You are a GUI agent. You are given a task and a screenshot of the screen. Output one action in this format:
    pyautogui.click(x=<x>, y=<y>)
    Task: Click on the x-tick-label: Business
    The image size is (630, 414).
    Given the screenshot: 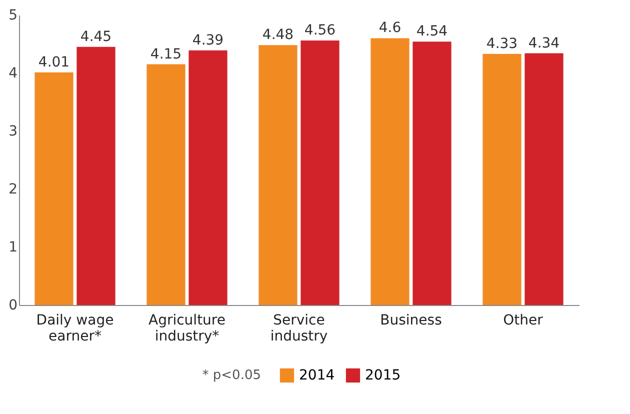 What is the action you would take?
    pyautogui.click(x=411, y=320)
    